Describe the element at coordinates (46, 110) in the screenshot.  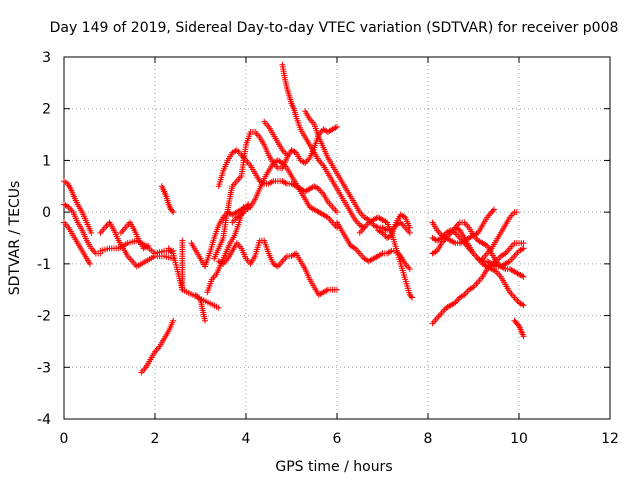
I see `y-tick-label: 2` at that location.